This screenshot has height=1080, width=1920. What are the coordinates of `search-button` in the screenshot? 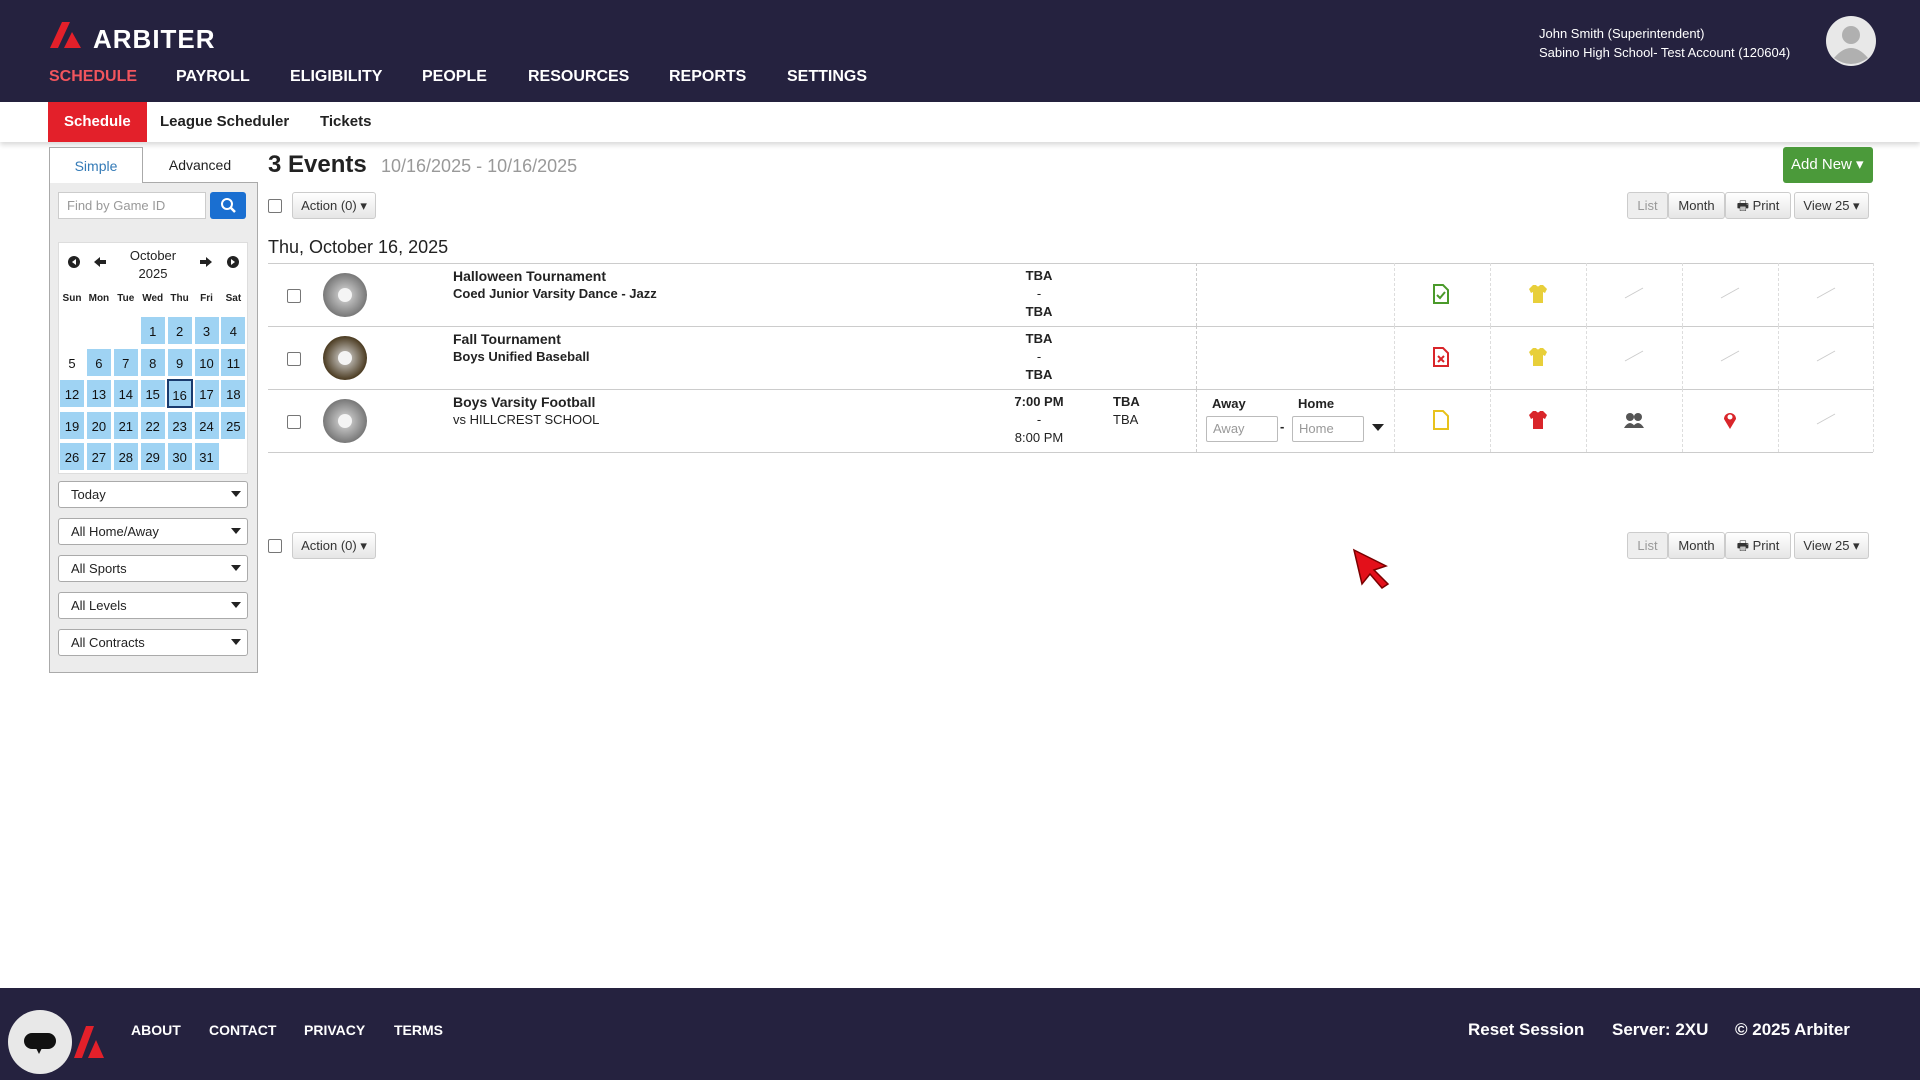 It's located at (228, 205).